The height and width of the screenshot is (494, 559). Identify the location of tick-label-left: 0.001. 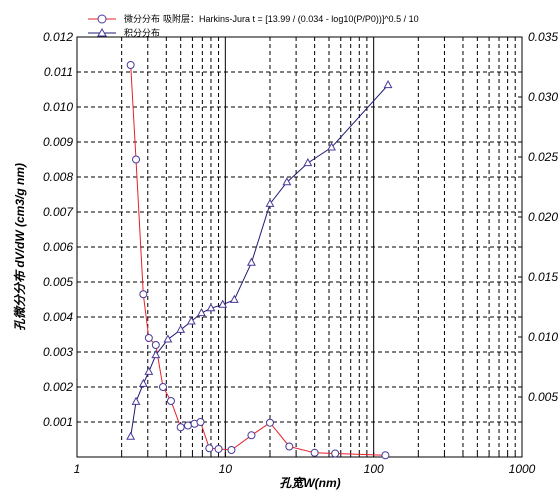
(58, 422).